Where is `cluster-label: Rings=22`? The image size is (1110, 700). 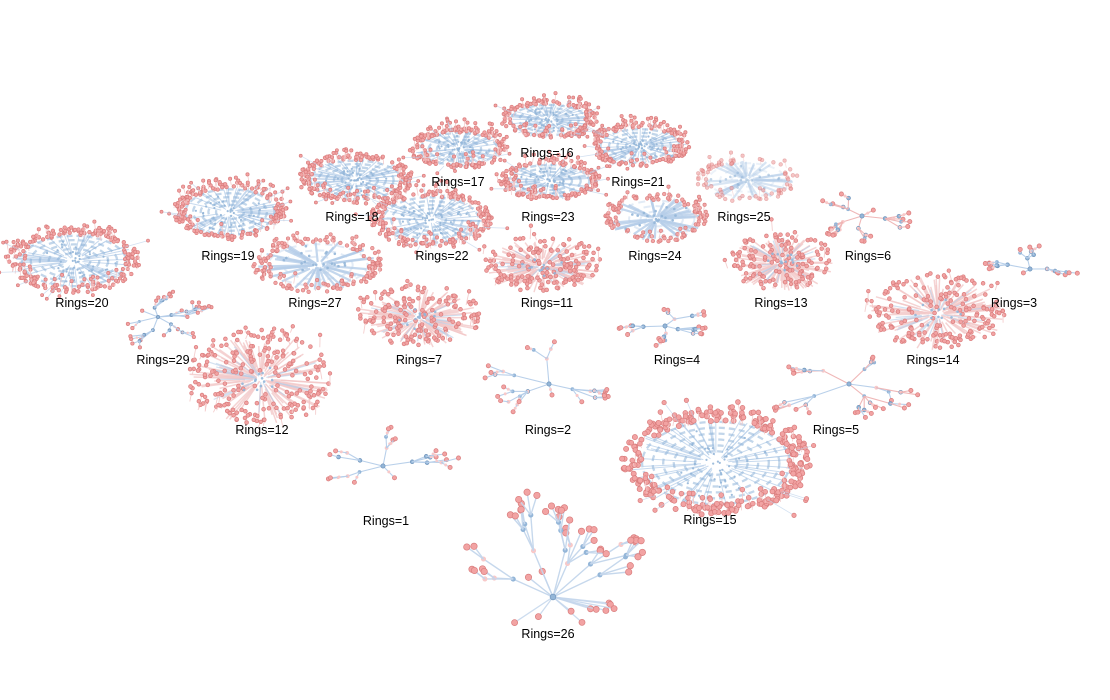 cluster-label: Rings=22 is located at coordinates (442, 256).